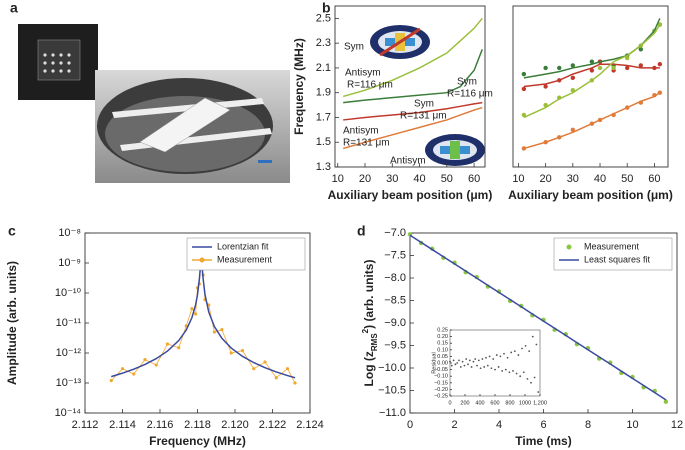 This screenshot has height=450, width=685. I want to click on y-tick-label: 1.9, so click(323, 93).